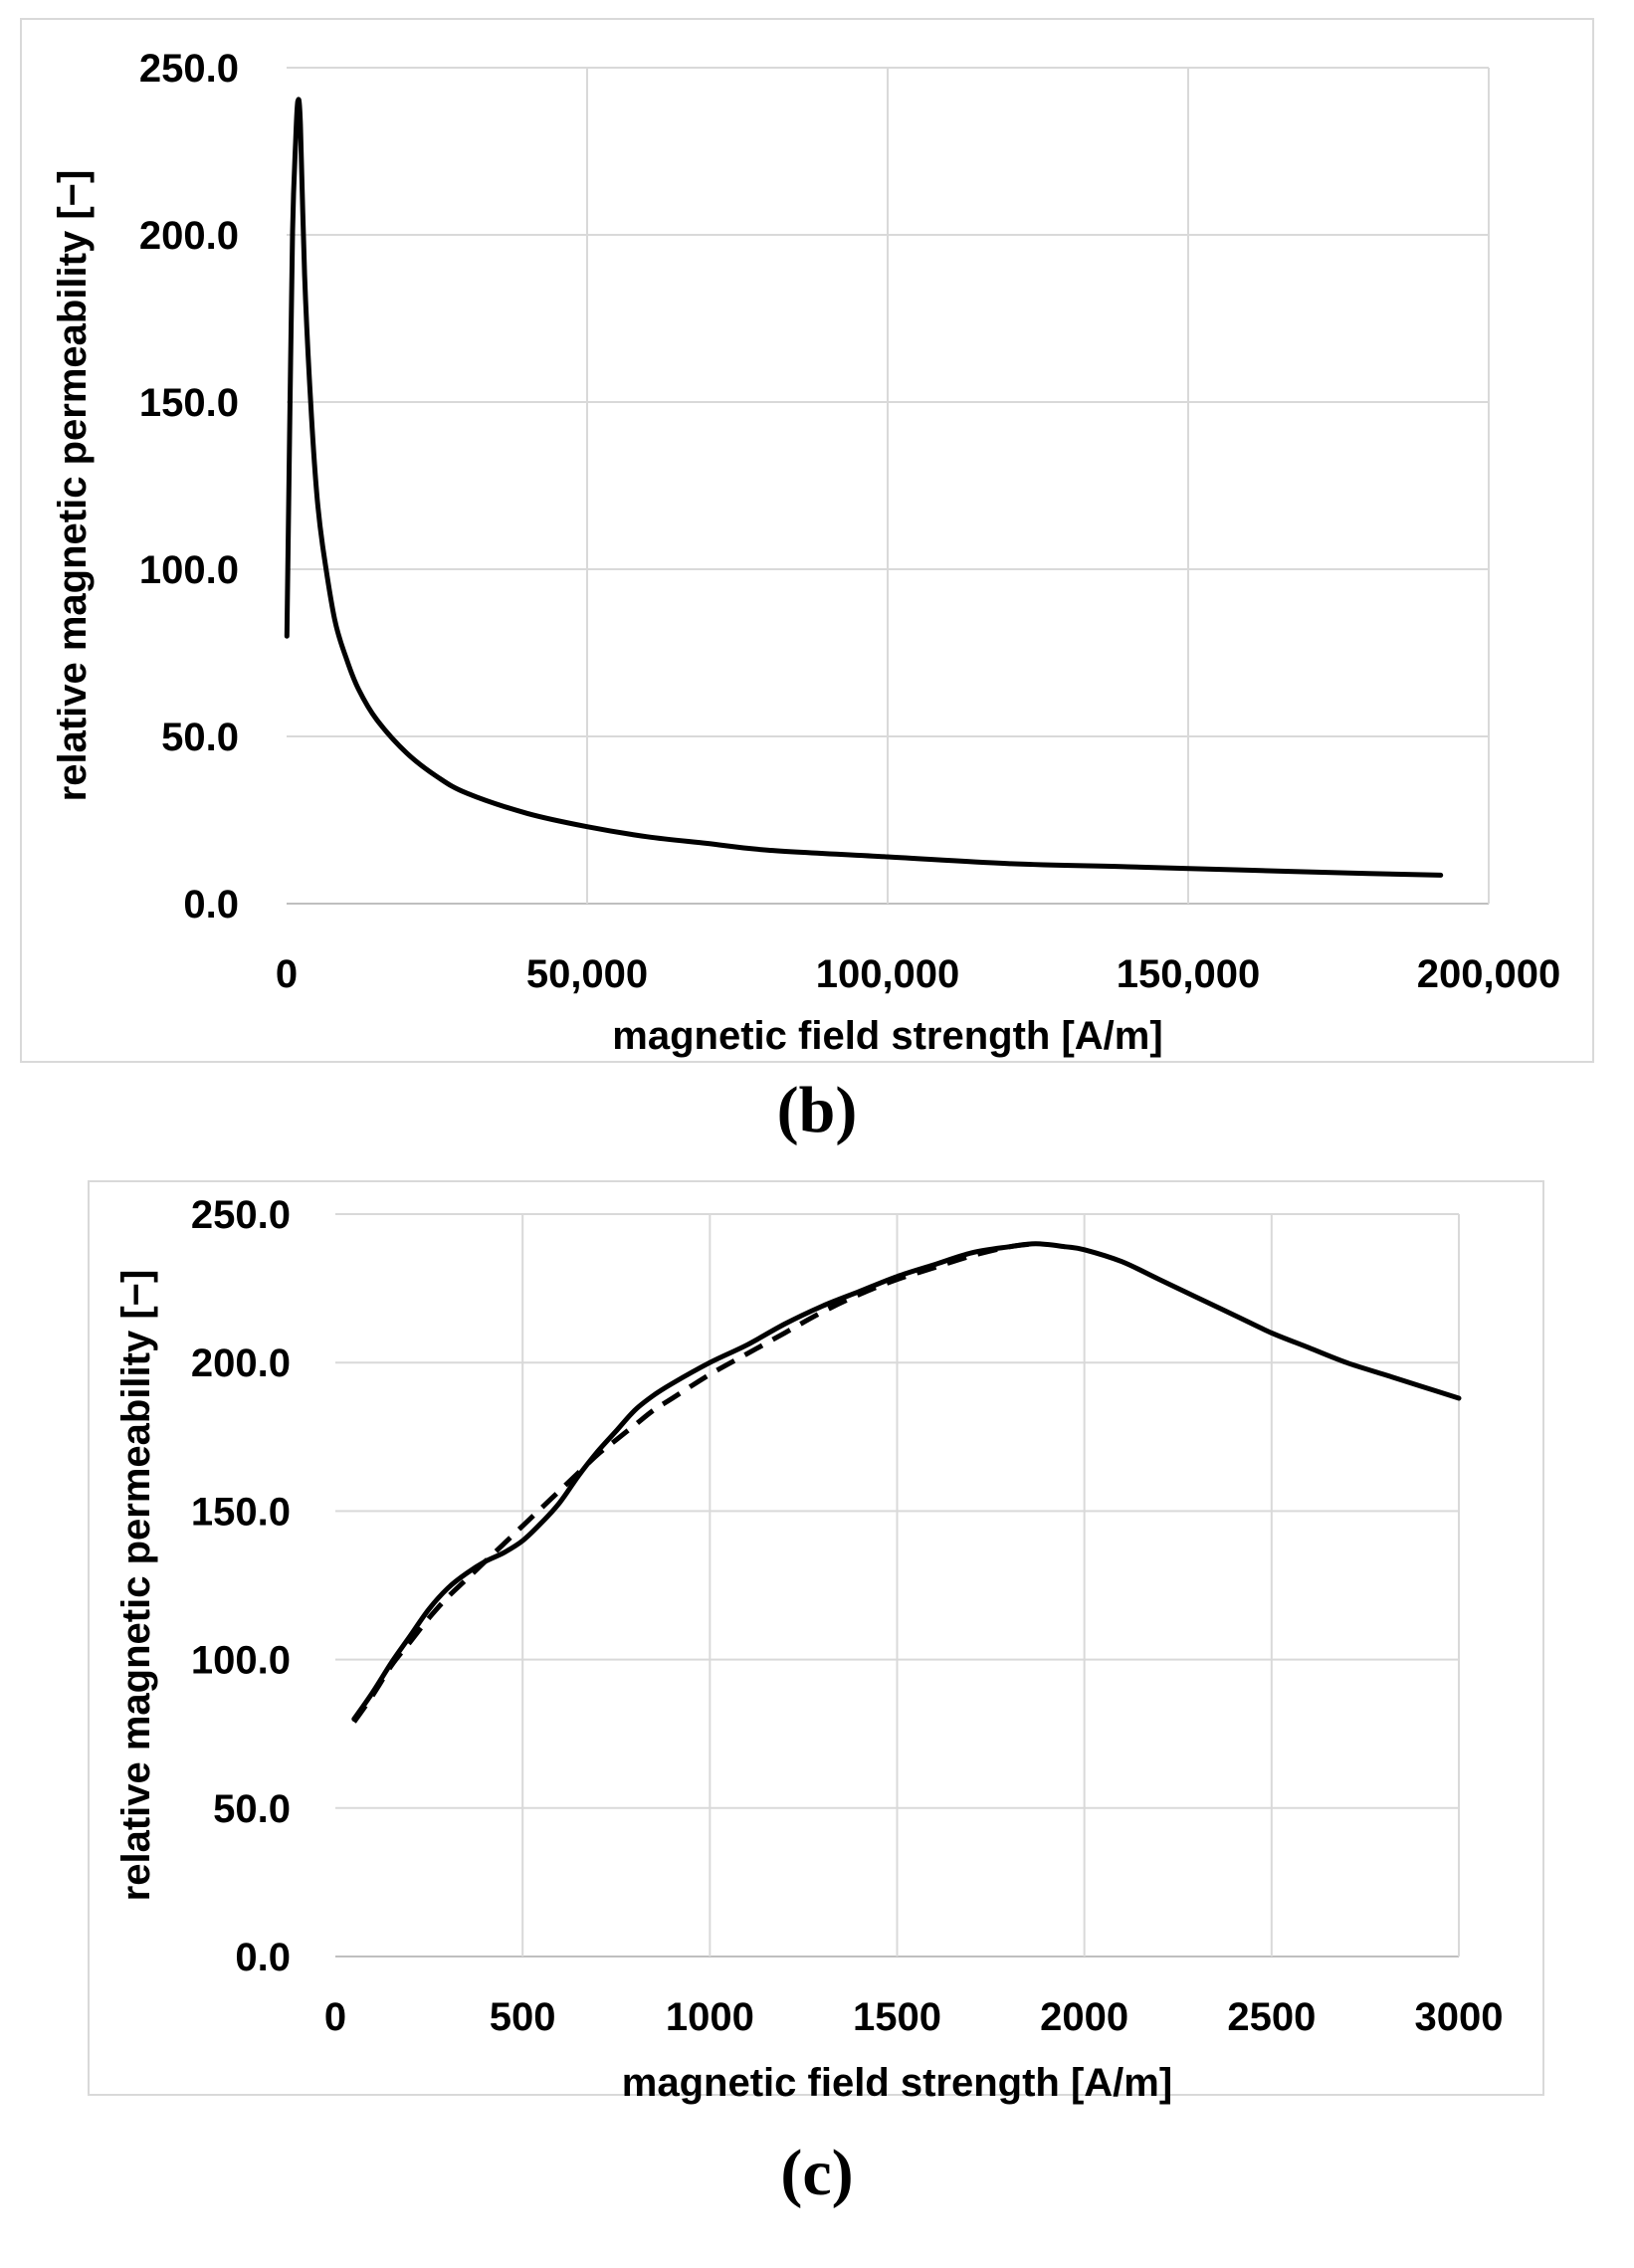 The width and height of the screenshot is (1634, 2268). Describe the element at coordinates (1459, 2017) in the screenshot. I see `x-tick-label: 3000` at that location.